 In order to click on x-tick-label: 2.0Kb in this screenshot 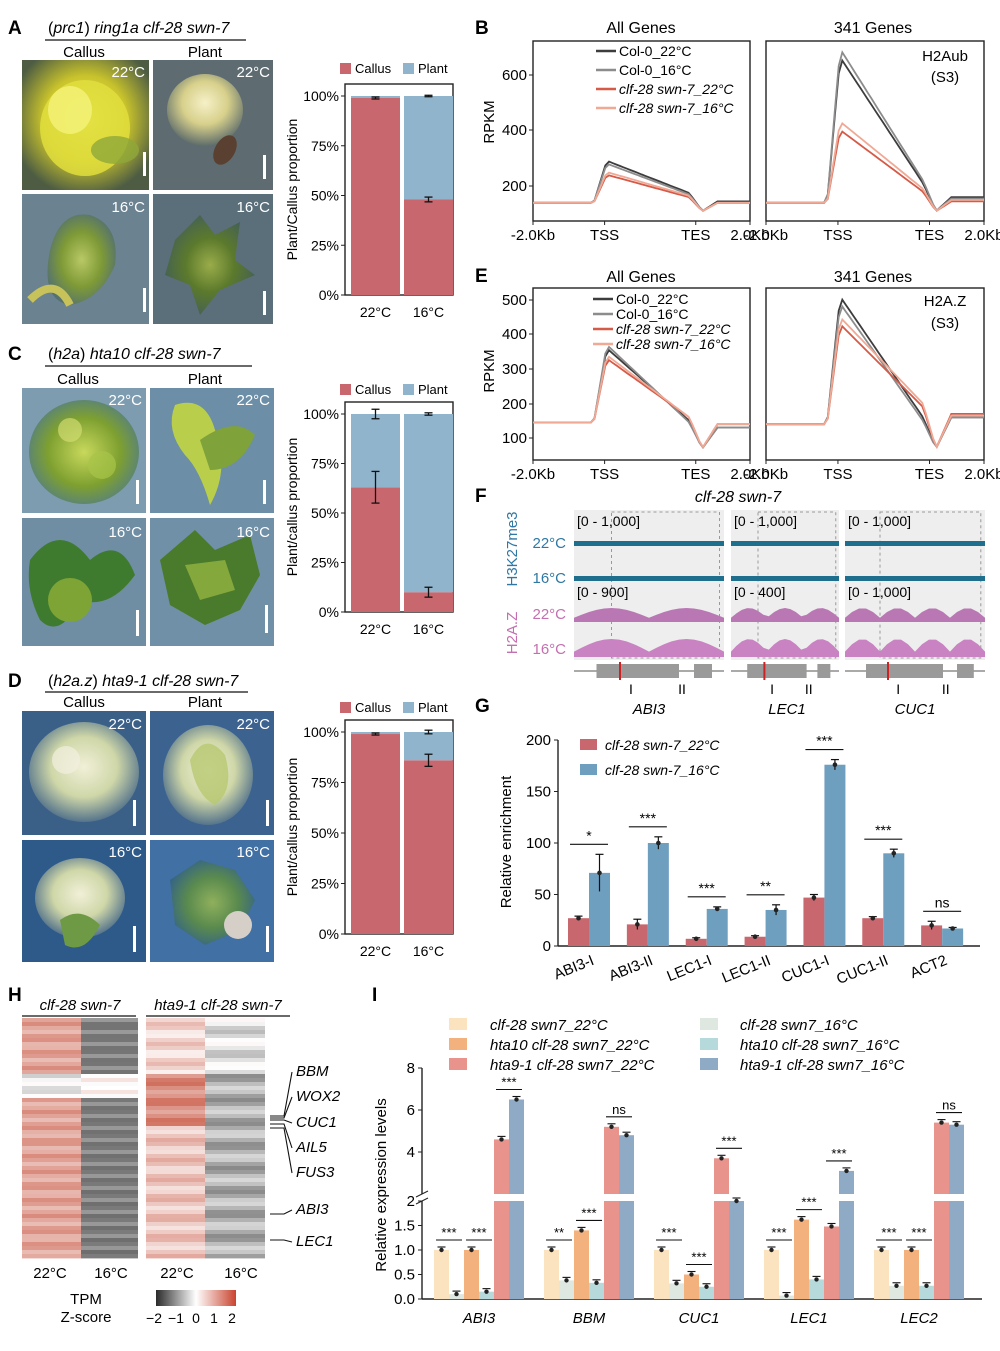, I will do `click(982, 235)`.